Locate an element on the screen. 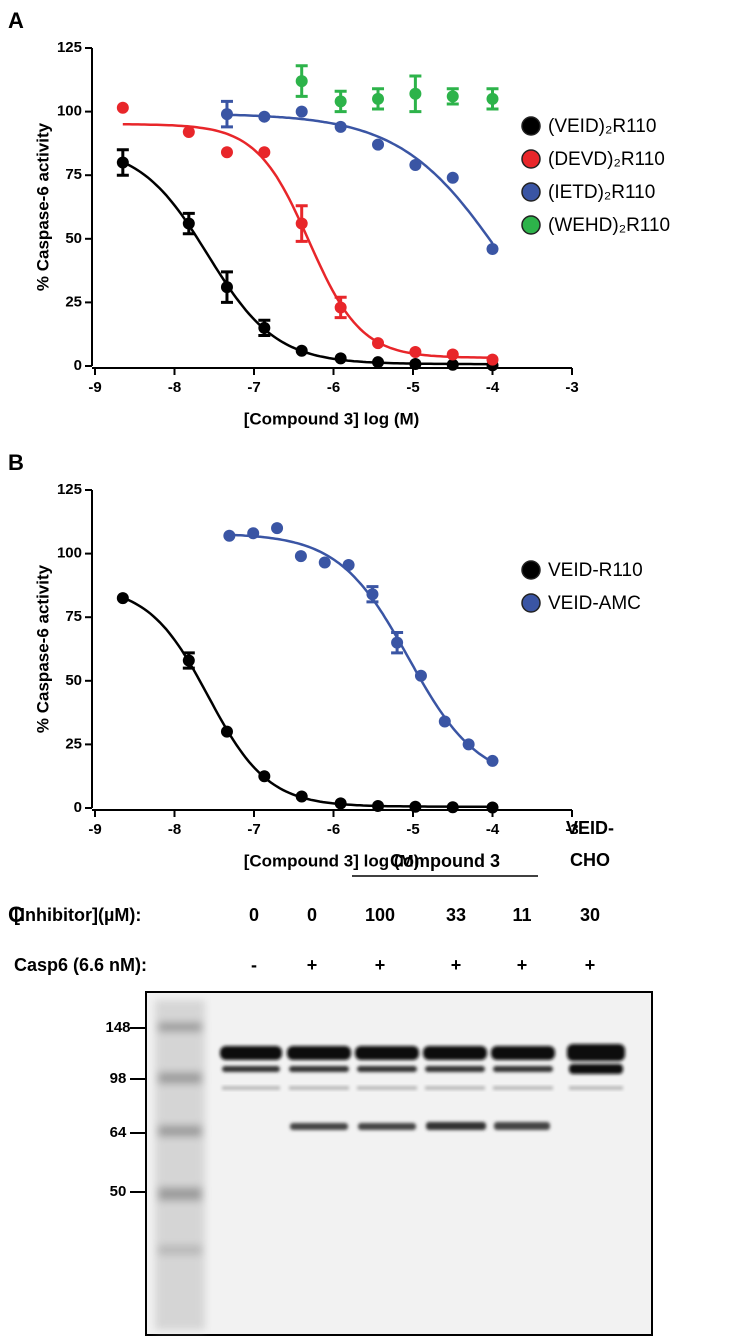 The width and height of the screenshot is (746, 1339). legend-label: (WEHD)₂R110 is located at coordinates (609, 225).